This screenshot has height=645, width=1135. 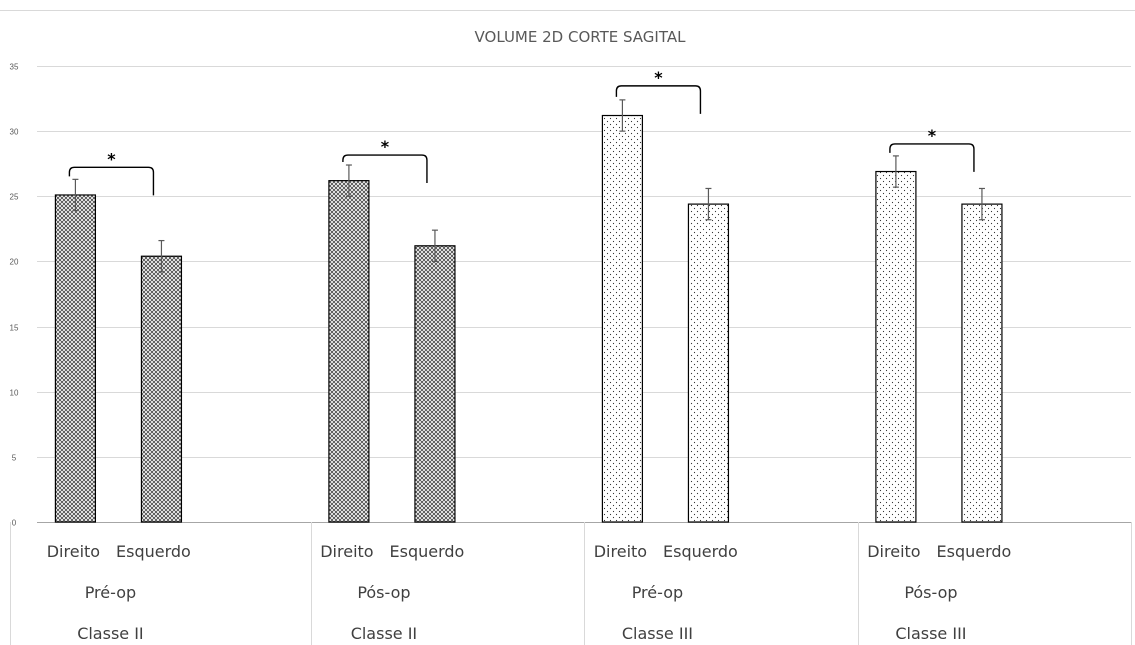 I want to click on y-tick-label: 0, so click(x=14, y=523).